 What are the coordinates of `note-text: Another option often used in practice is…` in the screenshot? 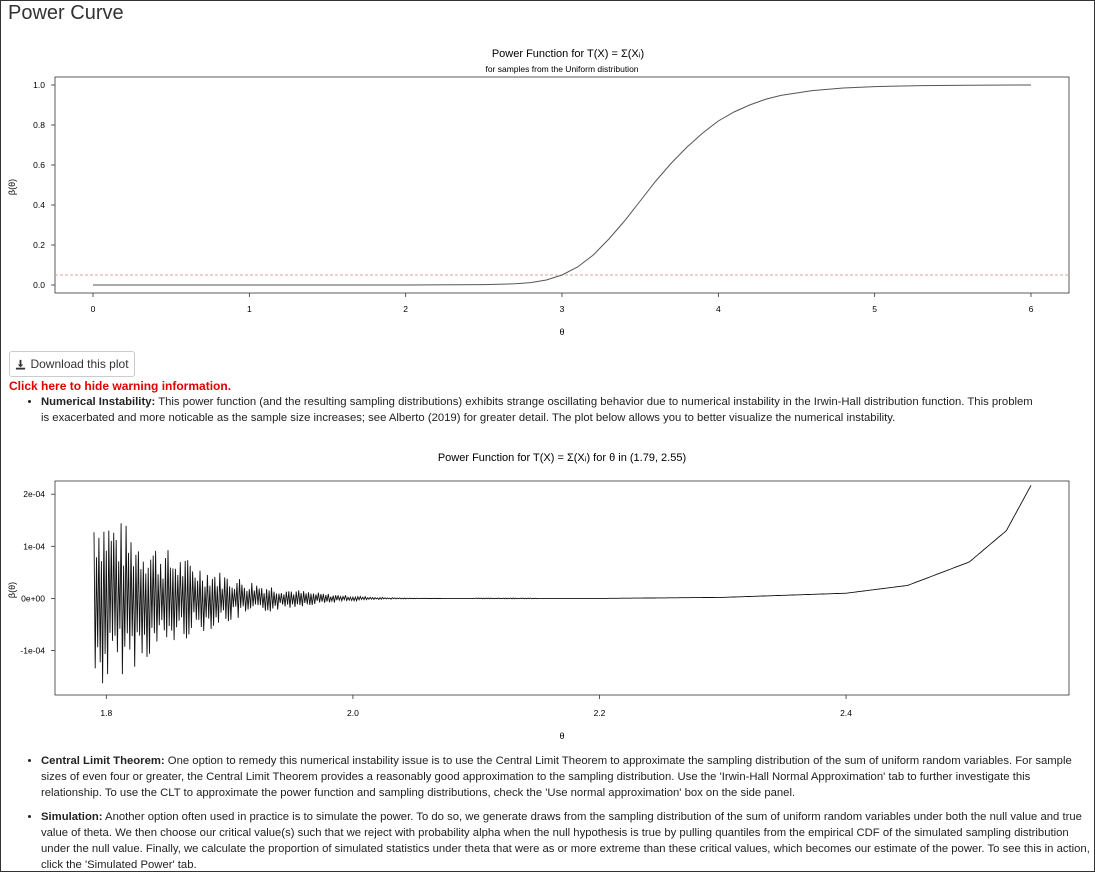 It's located at (565, 841).